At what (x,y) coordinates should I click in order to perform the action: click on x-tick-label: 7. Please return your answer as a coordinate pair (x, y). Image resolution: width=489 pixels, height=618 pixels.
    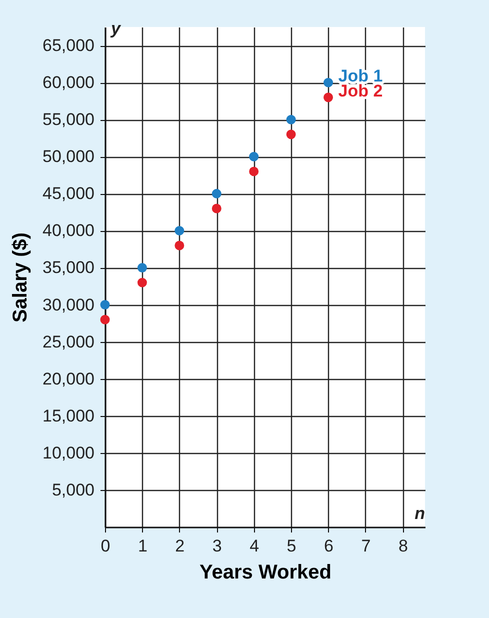
    Looking at the image, I should click on (366, 546).